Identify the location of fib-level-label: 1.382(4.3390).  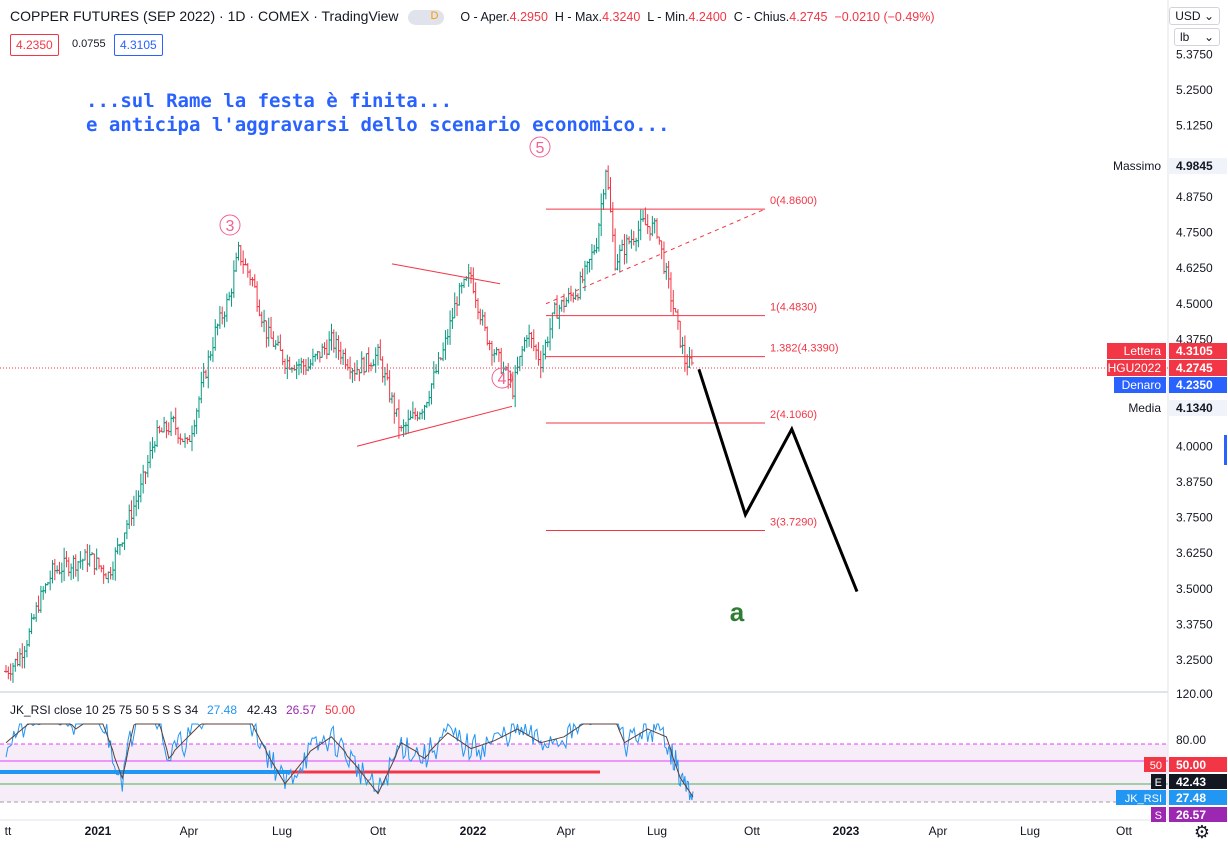
(804, 349).